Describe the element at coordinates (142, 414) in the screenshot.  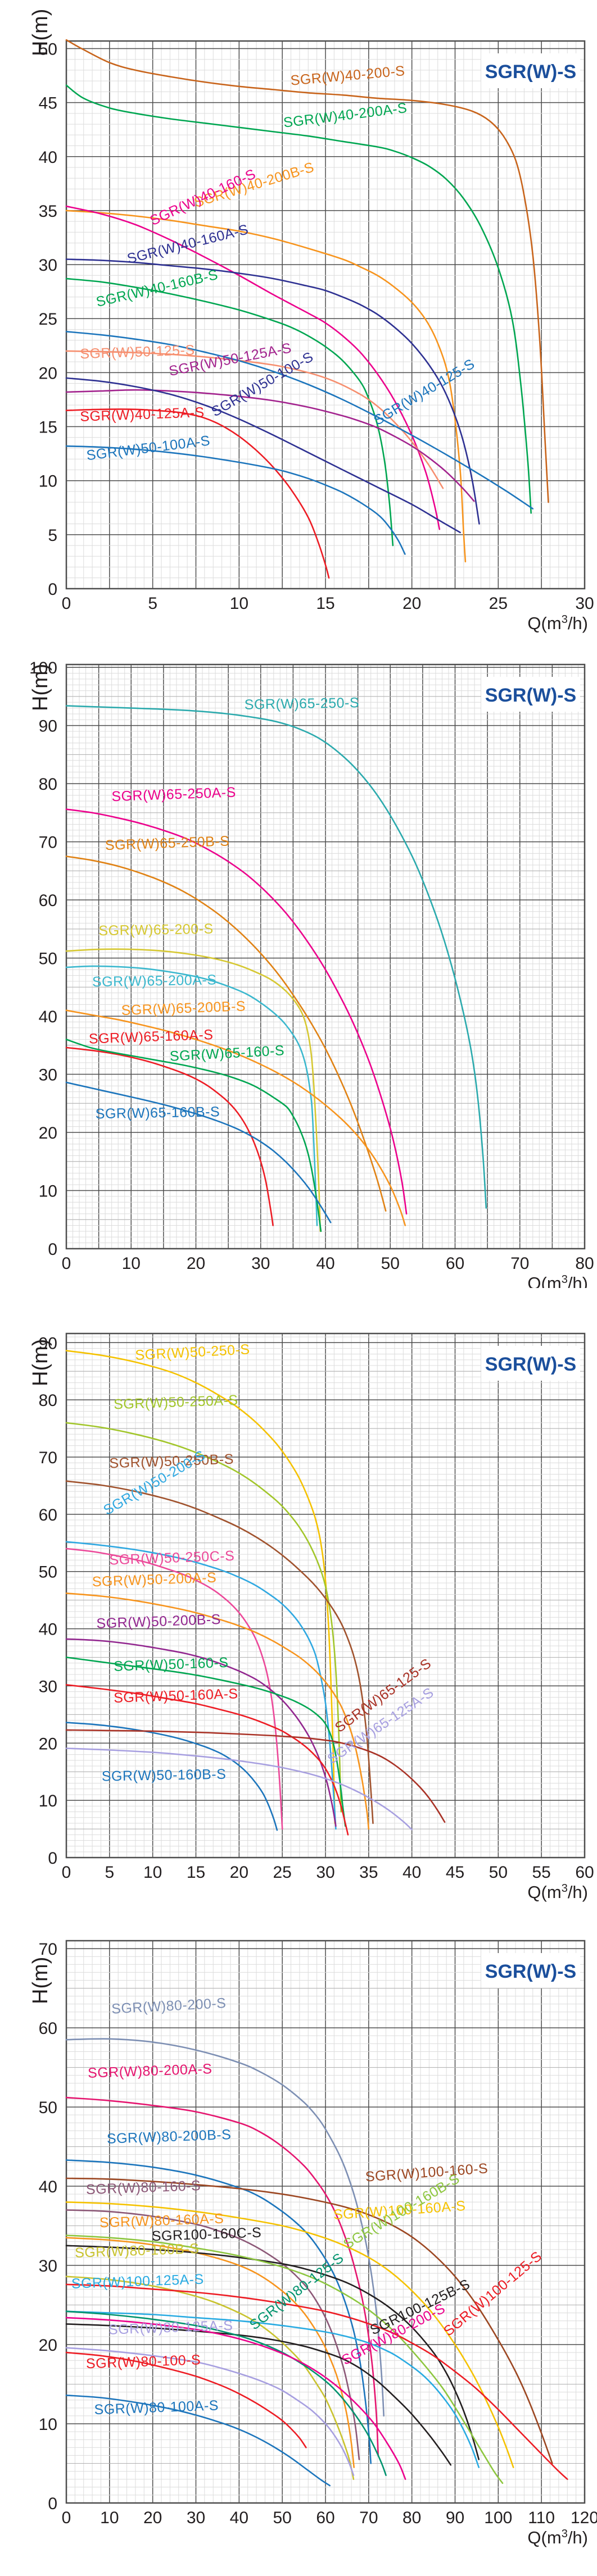
I see `curve-label-SGR(W)40-125A-S: SGR(W)40-125A-S` at that location.